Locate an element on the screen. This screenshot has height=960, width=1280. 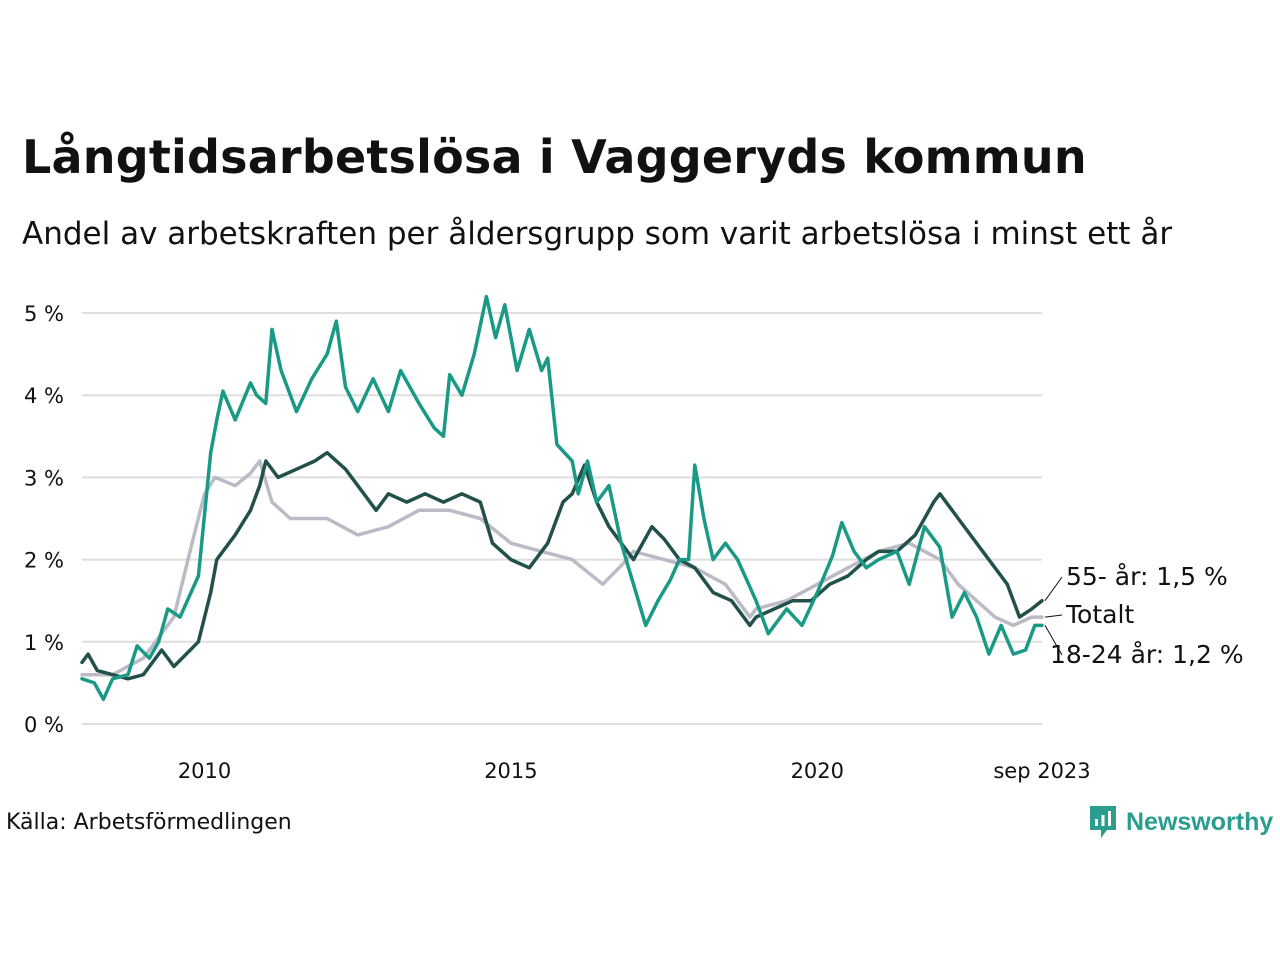
y-tick-label: 3 % is located at coordinates (44, 478).